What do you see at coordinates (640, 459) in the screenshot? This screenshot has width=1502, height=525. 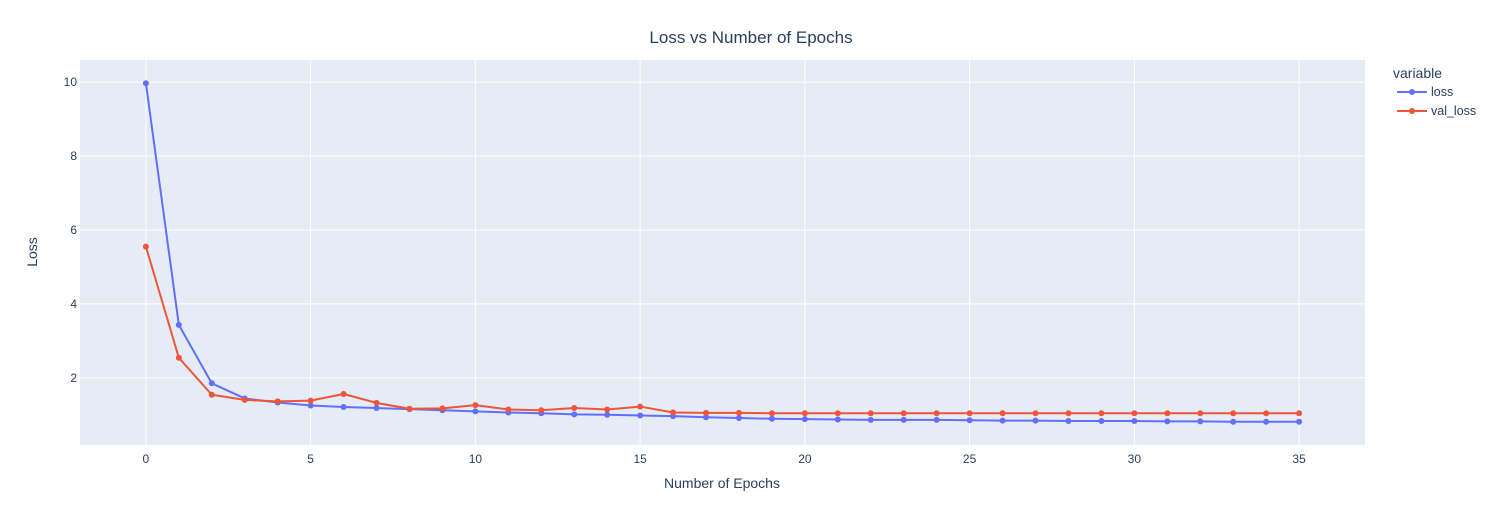 I see `x-tick-label: 15` at bounding box center [640, 459].